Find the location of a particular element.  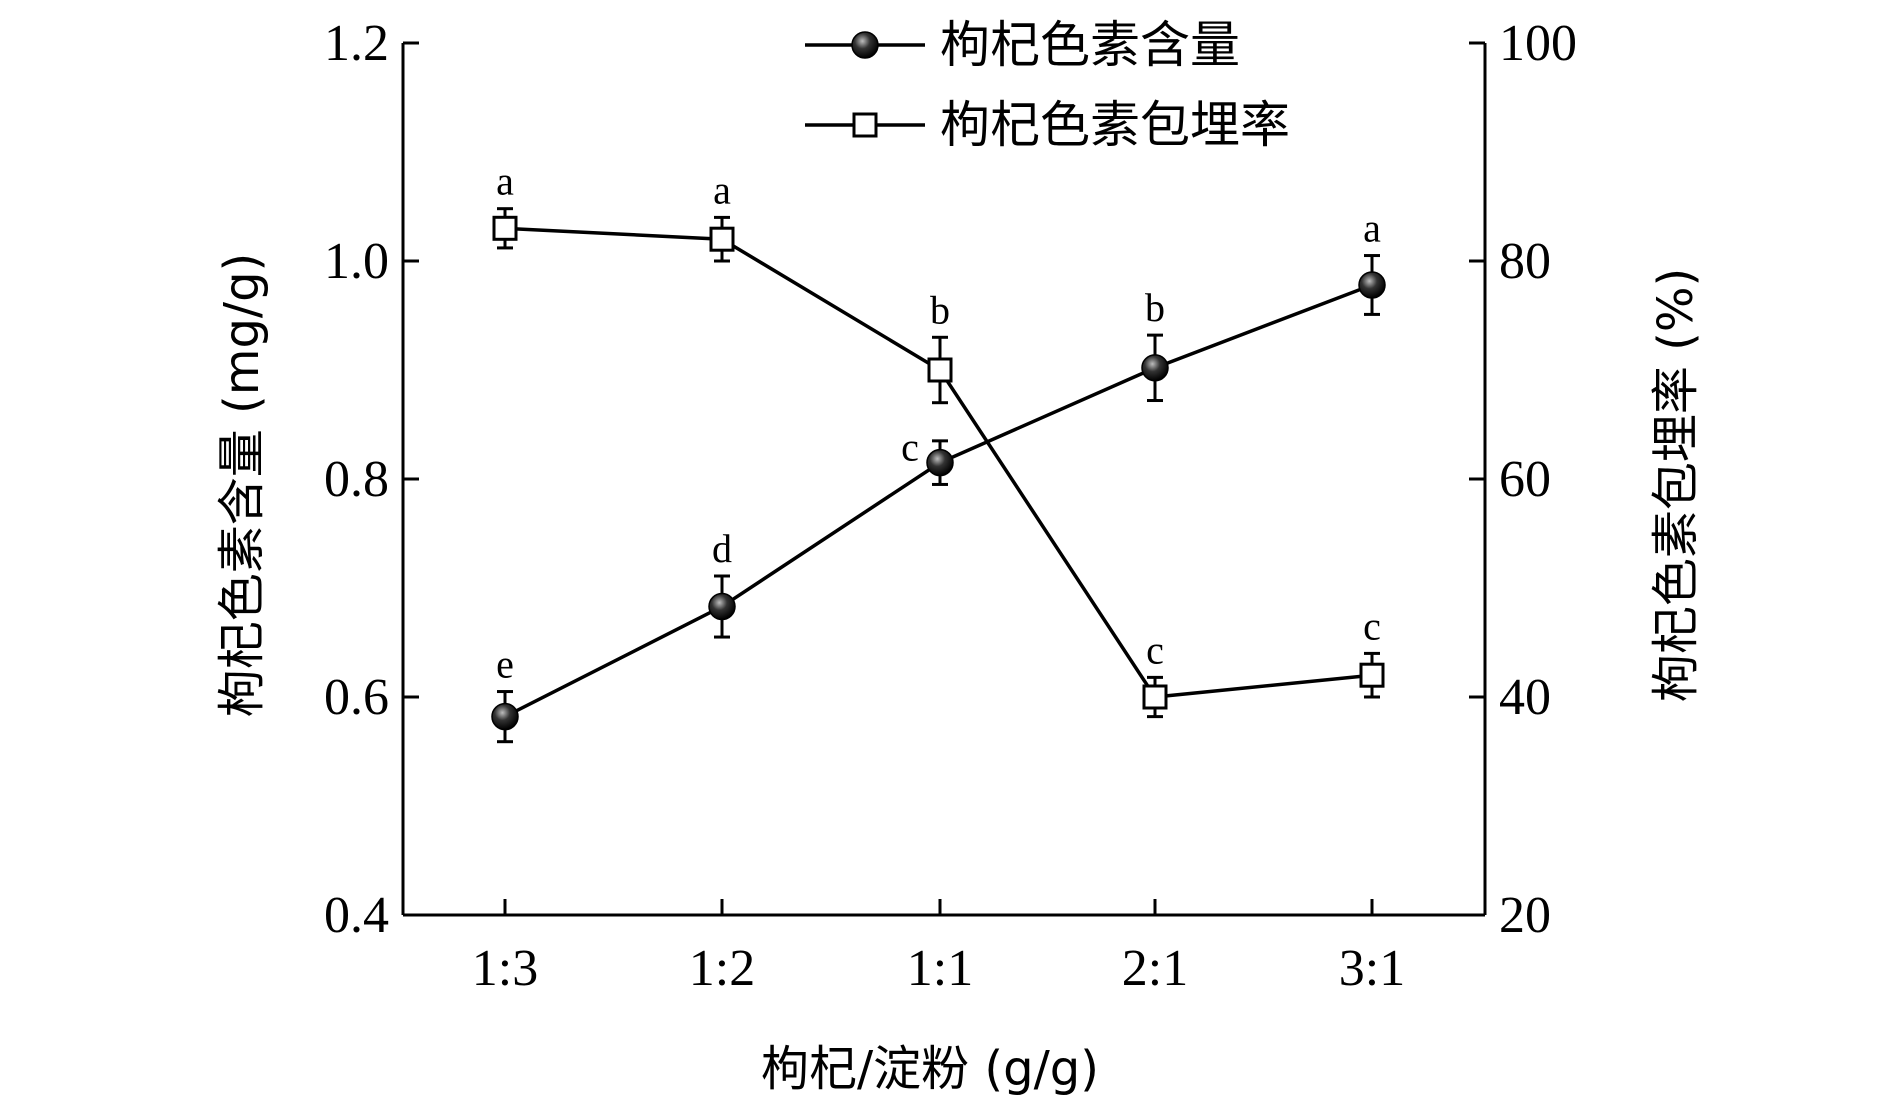

significance-letter: d is located at coordinates (722, 548).